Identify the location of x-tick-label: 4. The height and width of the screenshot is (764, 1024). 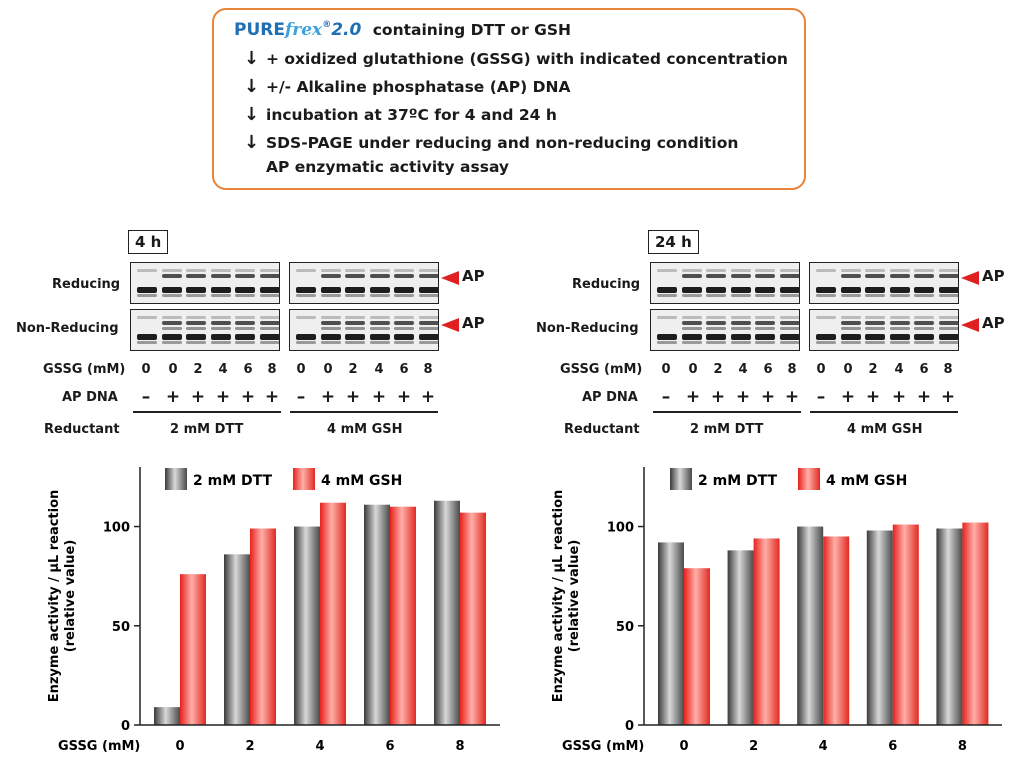
(319, 746).